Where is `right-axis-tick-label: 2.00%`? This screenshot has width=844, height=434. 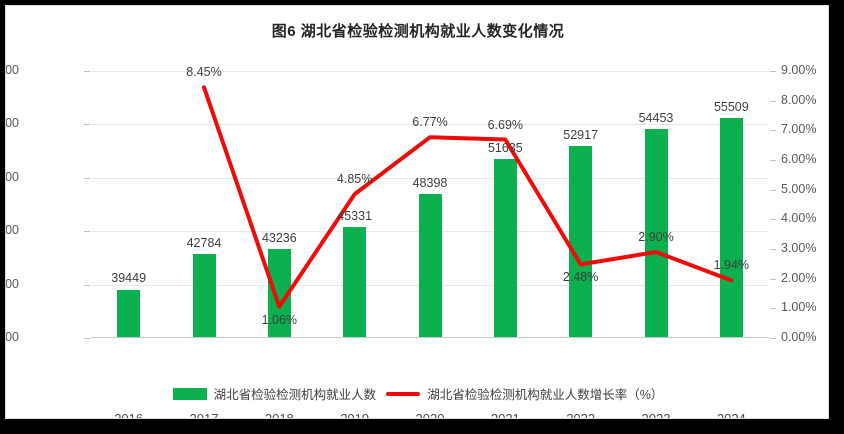 right-axis-tick-label: 2.00% is located at coordinates (799, 277).